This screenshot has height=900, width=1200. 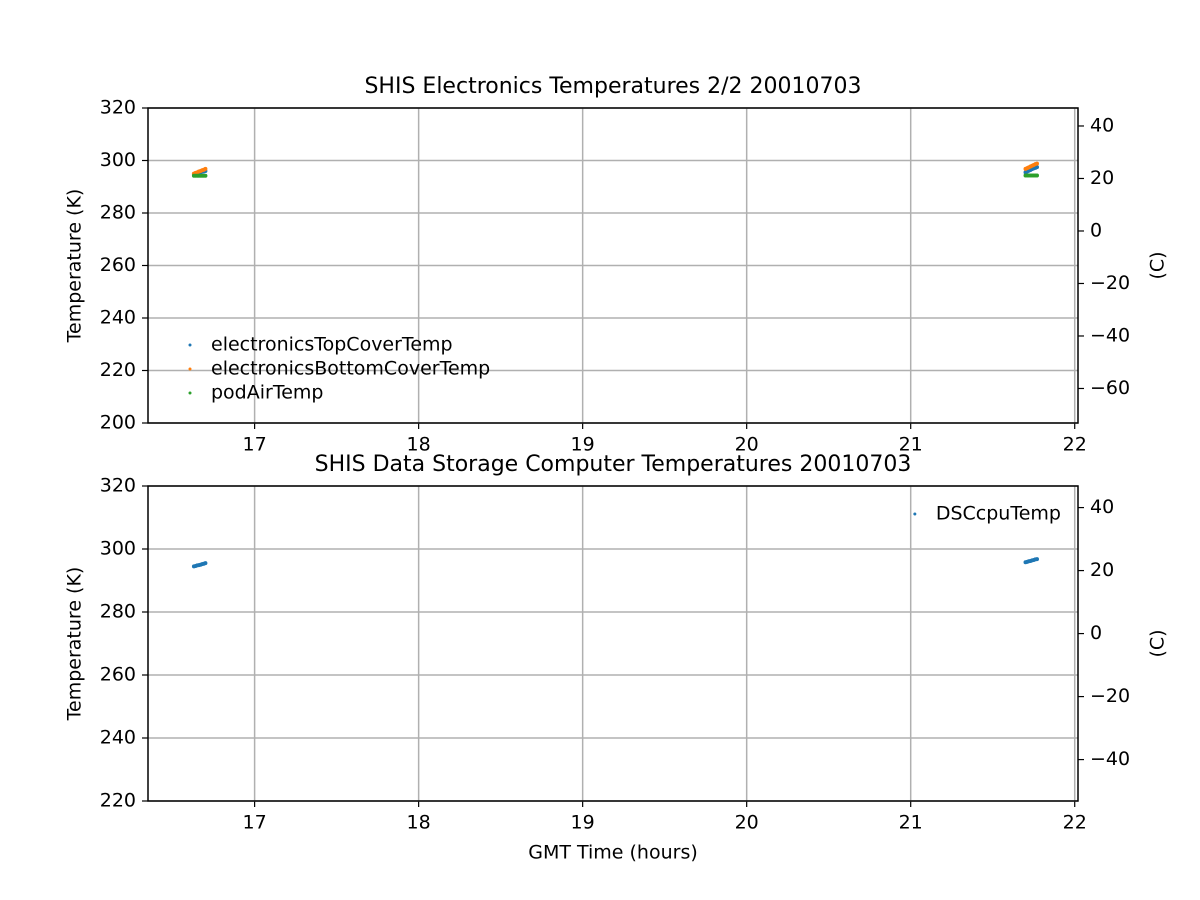 I want to click on legend-label: DSCcpuTemp, so click(x=998, y=514).